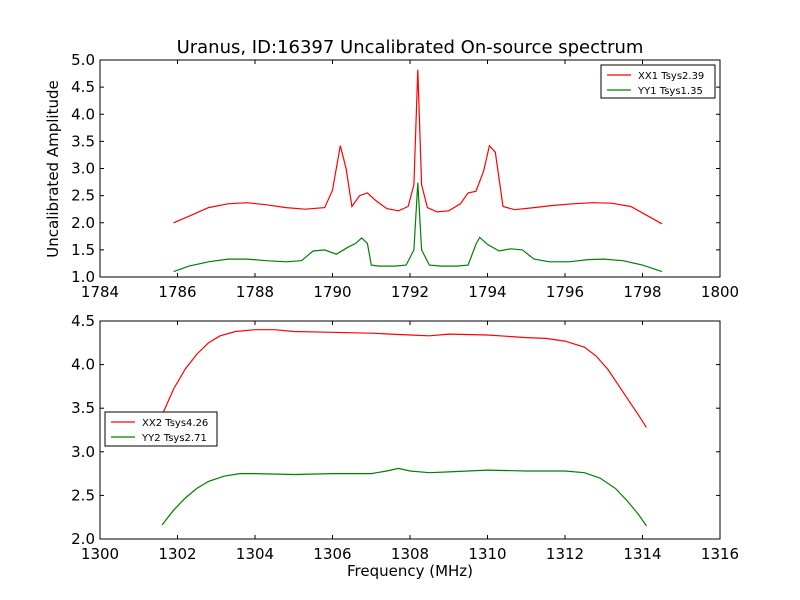 The height and width of the screenshot is (600, 800). What do you see at coordinates (83, 250) in the screenshot?
I see `y-tick-label: 1.5` at bounding box center [83, 250].